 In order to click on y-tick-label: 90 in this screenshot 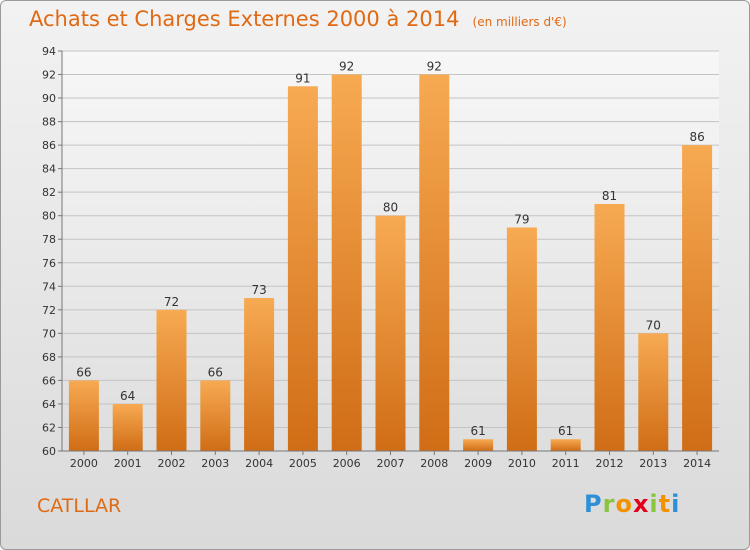, I will do `click(49, 98)`.